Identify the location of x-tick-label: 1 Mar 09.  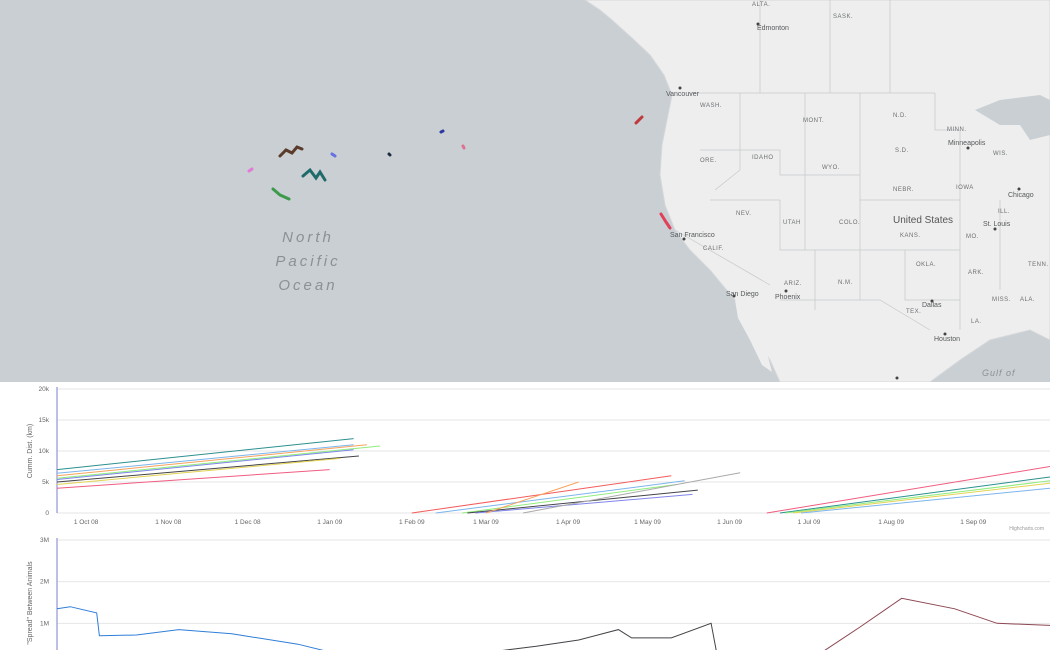
(486, 522).